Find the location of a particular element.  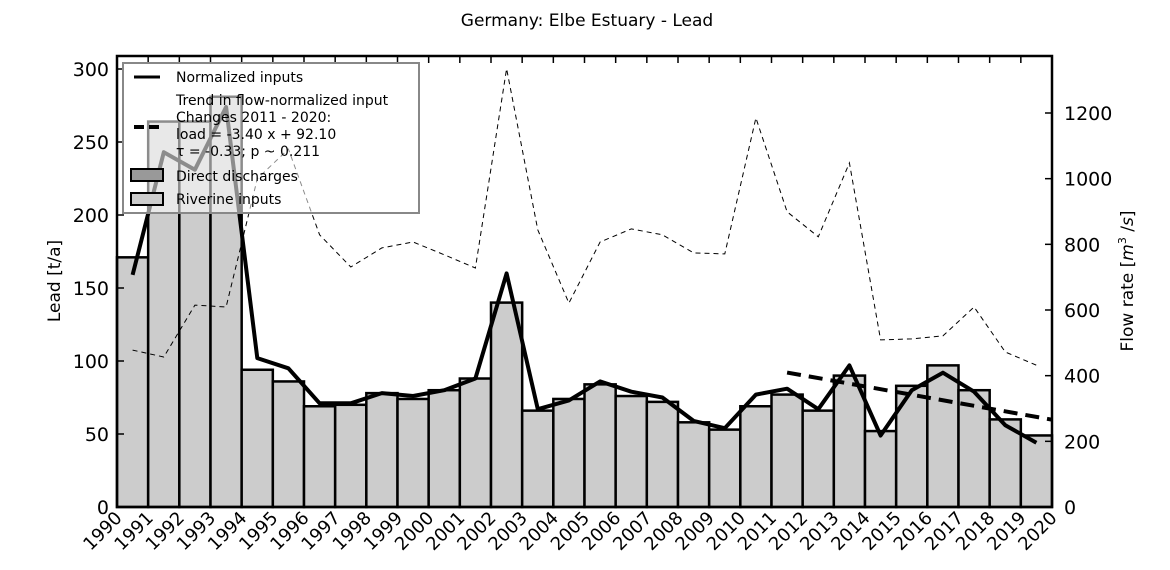

legend-patch-direct-icon is located at coordinates (147, 175).